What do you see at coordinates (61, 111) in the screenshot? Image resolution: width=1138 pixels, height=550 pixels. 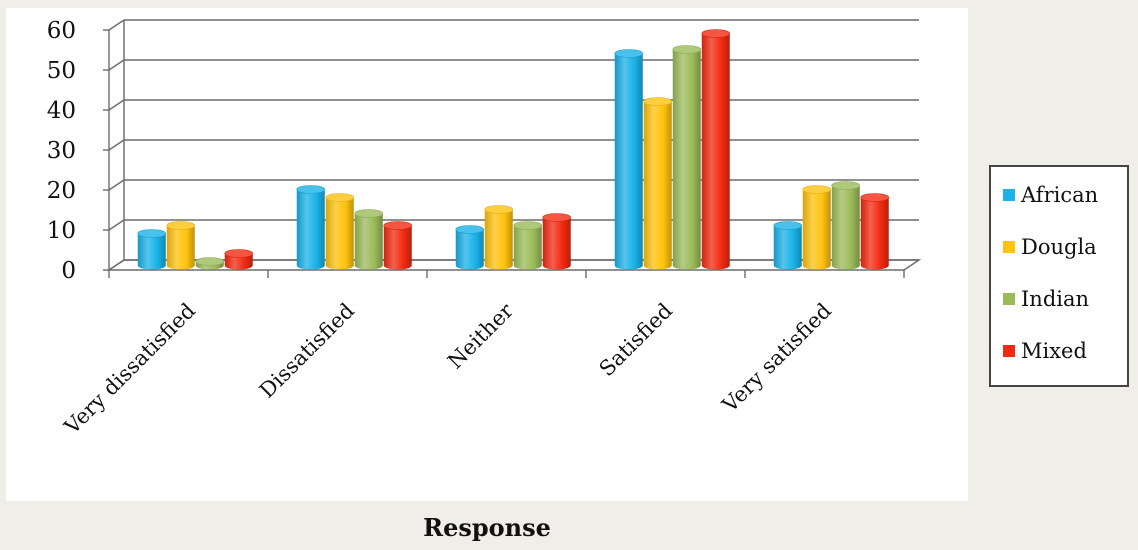 I see `y-tick-label: 40` at bounding box center [61, 111].